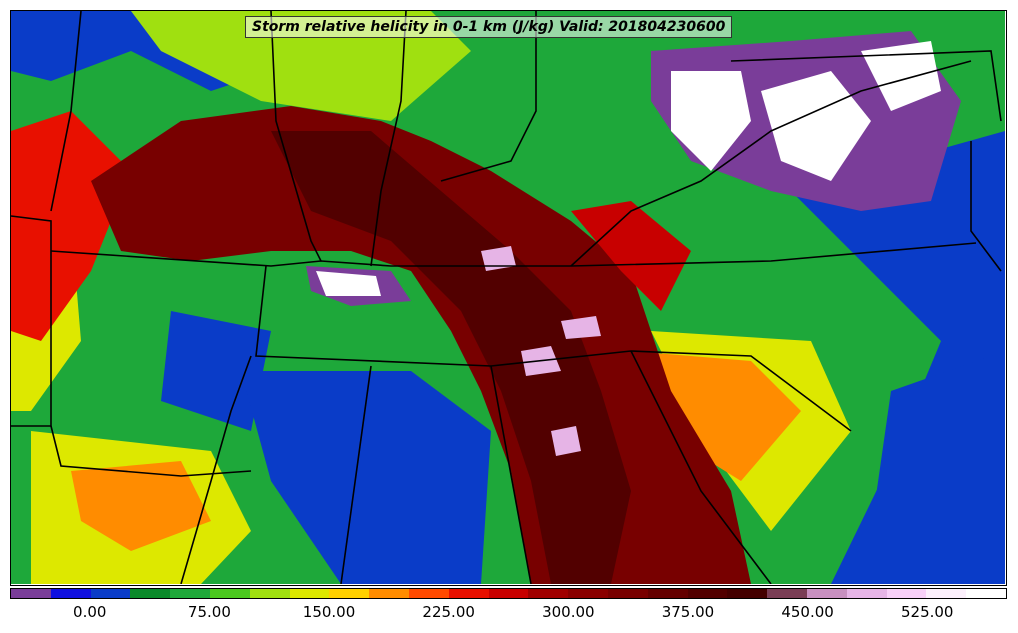  Describe the element at coordinates (716, 416) in the screenshot. I see `field-orange-southeast` at that location.